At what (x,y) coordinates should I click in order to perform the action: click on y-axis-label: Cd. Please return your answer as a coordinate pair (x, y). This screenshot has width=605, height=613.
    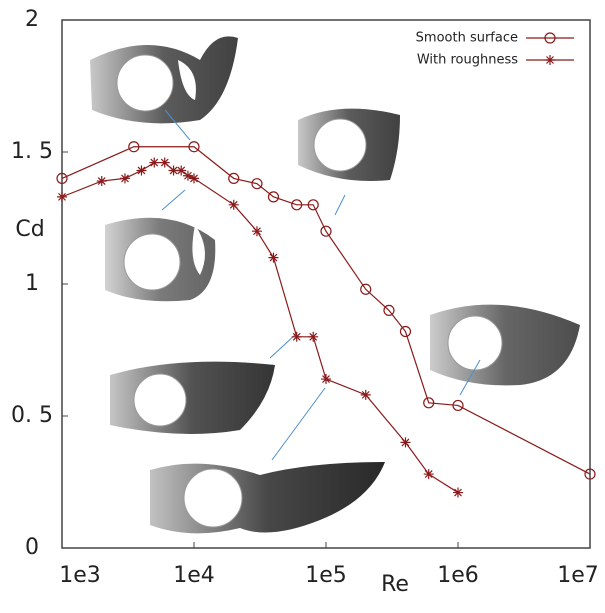
    Looking at the image, I should click on (29, 229).